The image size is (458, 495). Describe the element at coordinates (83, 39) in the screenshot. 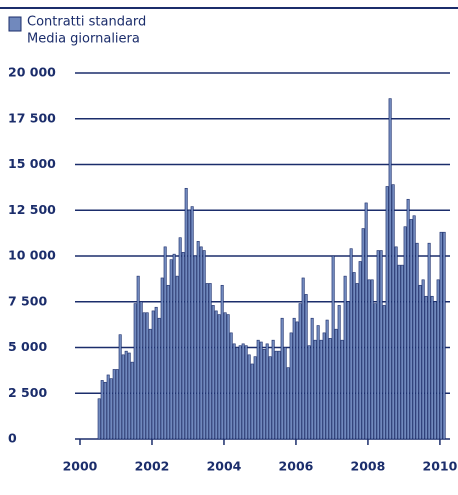

I see `subtitle: Media giornaliera` at that location.